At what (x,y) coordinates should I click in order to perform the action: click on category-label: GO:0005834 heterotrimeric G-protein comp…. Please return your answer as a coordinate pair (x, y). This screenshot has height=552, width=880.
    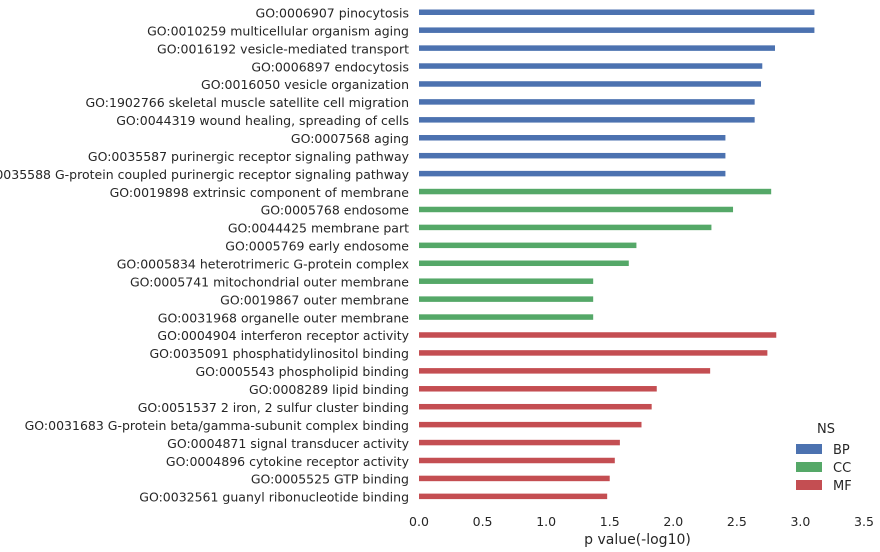
    Looking at the image, I should click on (263, 264).